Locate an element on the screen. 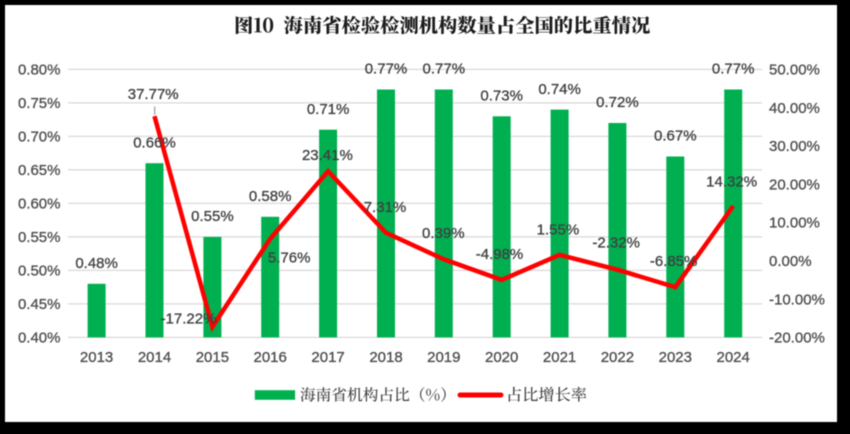 This screenshot has height=434, width=850. svg-text: 50.00% is located at coordinates (794, 70).